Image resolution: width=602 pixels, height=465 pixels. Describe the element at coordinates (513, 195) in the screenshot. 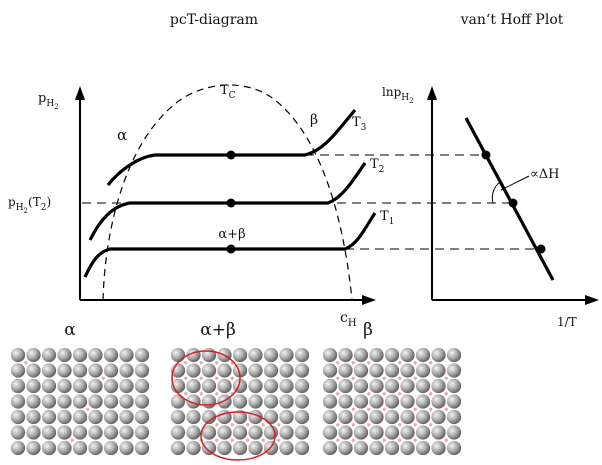

I see `vant-hoff-axes` at that location.